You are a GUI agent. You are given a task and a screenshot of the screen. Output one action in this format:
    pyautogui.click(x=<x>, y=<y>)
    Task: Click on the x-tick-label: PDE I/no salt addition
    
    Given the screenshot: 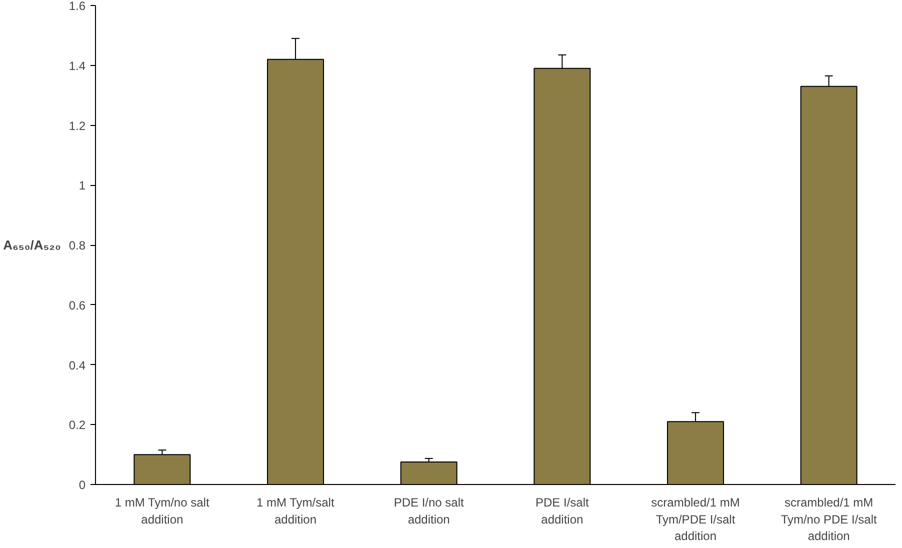 What is the action you would take?
    pyautogui.click(x=429, y=511)
    